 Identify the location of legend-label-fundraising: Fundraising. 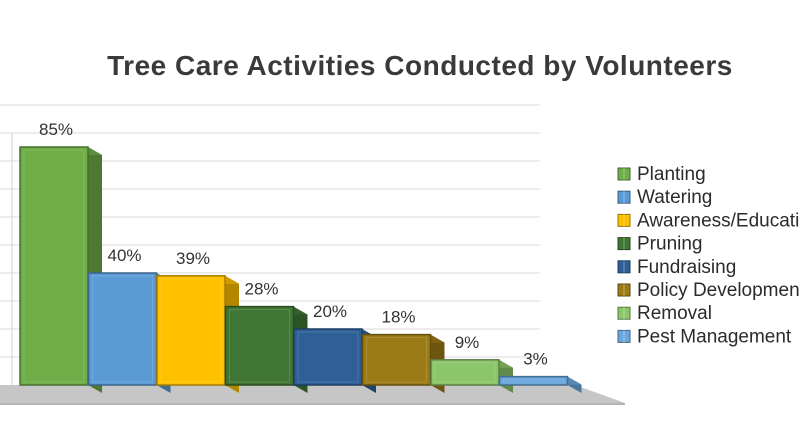
(686, 267).